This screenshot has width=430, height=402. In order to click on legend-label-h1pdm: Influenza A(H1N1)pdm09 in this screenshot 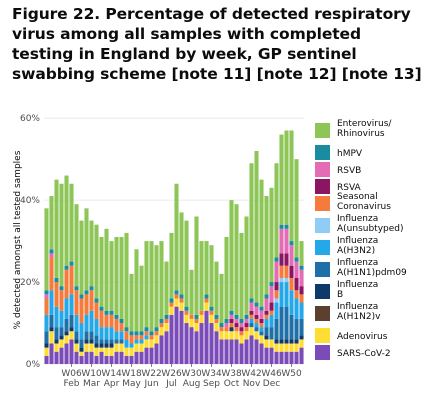, I will do `click(372, 268)`.